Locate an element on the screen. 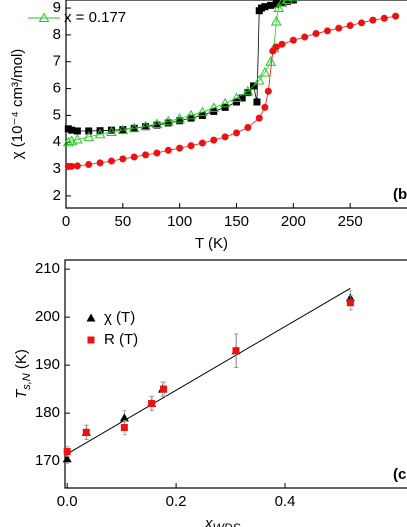 This screenshot has height=527, width=407. y-axis-label: χ (10⁻⁴ cm³/mol) is located at coordinates (17, 104).